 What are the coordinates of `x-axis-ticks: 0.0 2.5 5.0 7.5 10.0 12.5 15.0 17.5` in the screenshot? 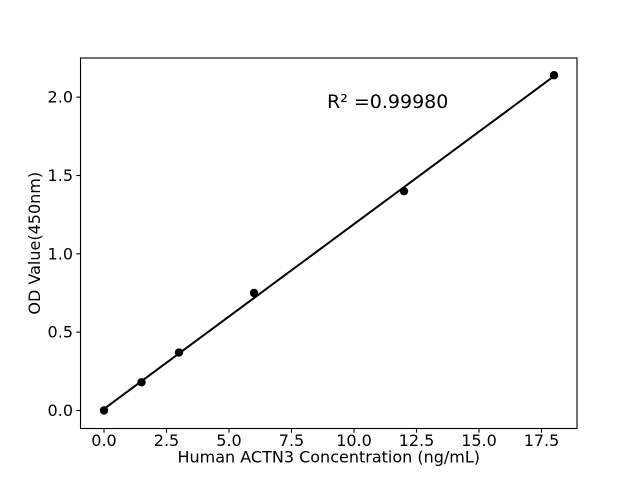 It's located at (325, 439).